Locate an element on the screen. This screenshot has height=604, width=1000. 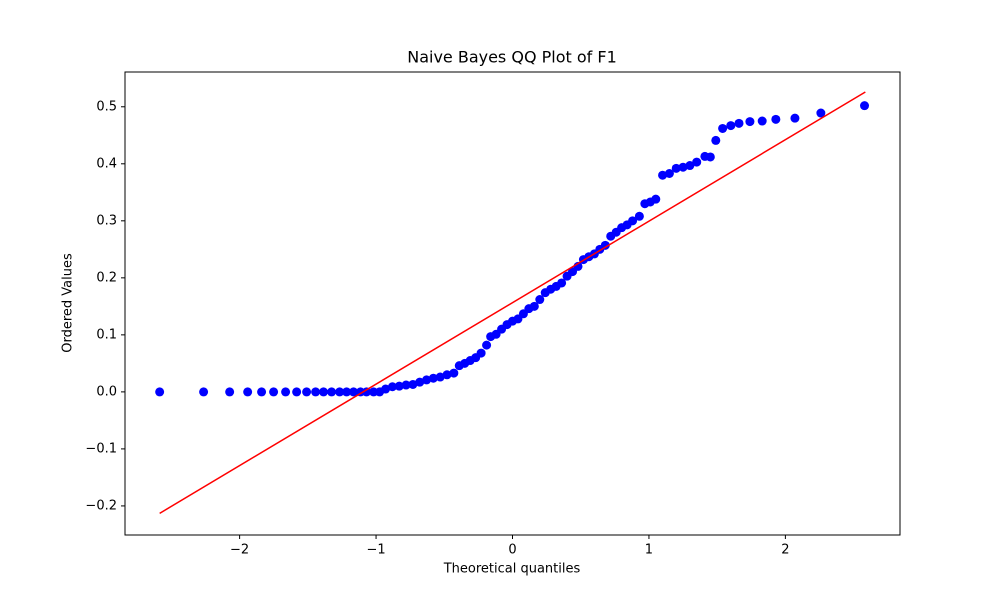
y-tick-label: 0.0 is located at coordinates (106, 391).